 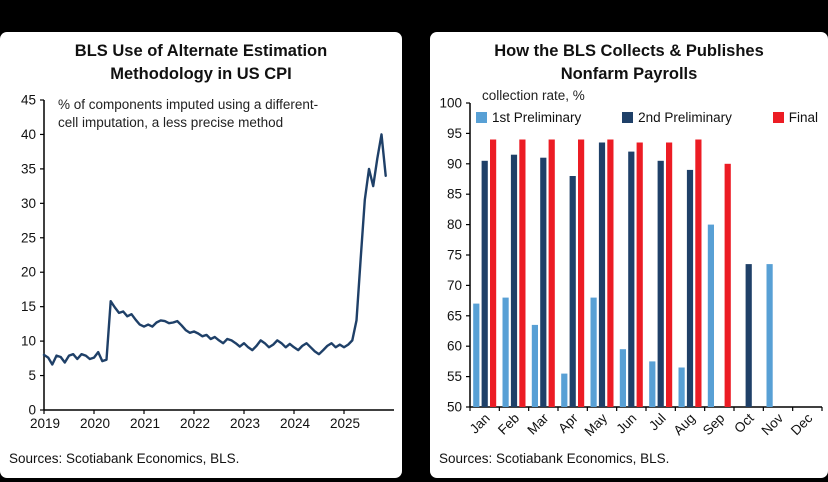 I want to click on svg-text: 75, so click(x=454, y=255).